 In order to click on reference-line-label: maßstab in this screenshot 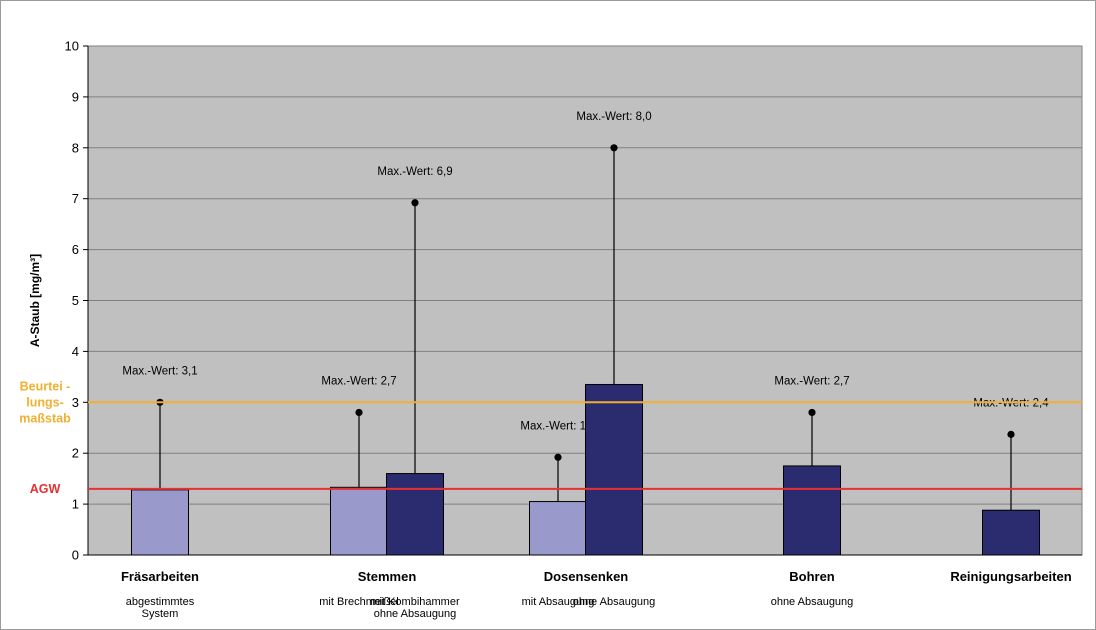, I will do `click(45, 418)`.